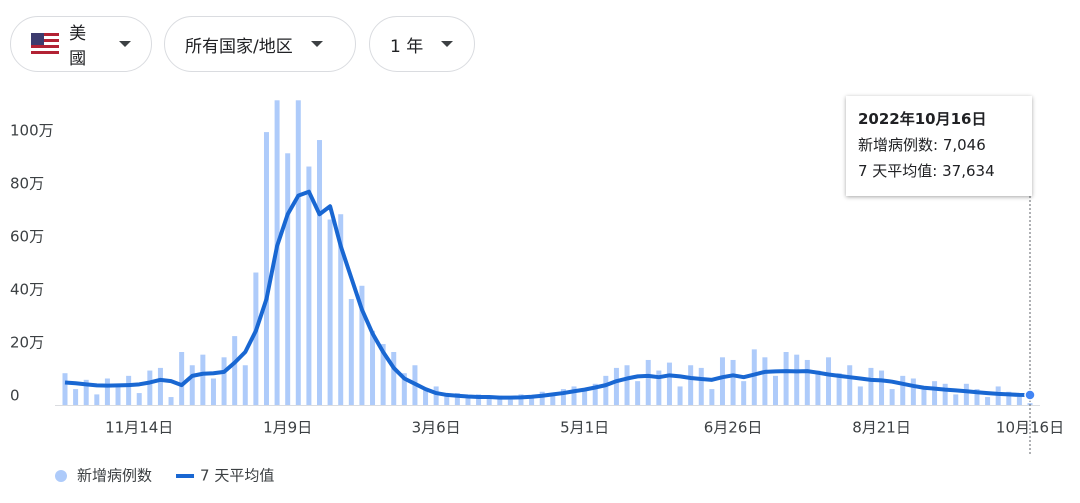  Describe the element at coordinates (237, 476) in the screenshot. I see `legend-label: 7 天平均值` at that location.